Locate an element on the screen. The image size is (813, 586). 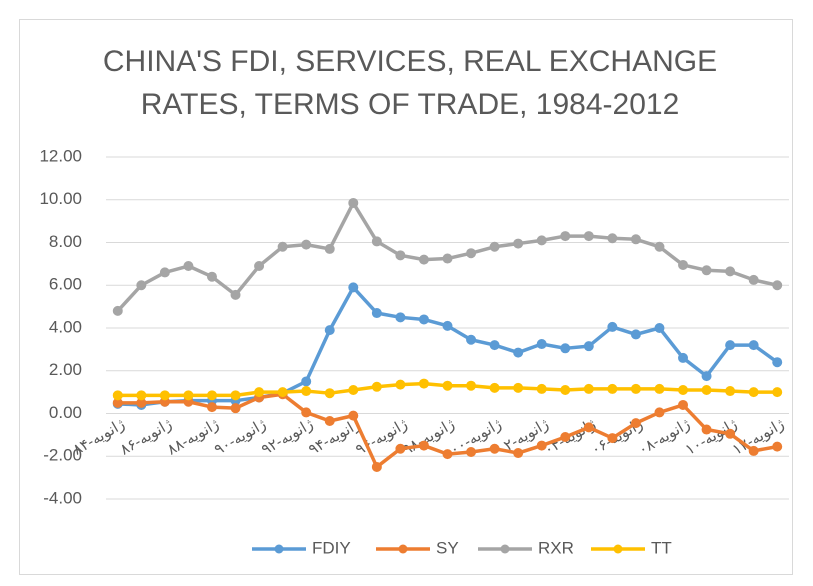
legend-label: FDIY is located at coordinates (331, 547).